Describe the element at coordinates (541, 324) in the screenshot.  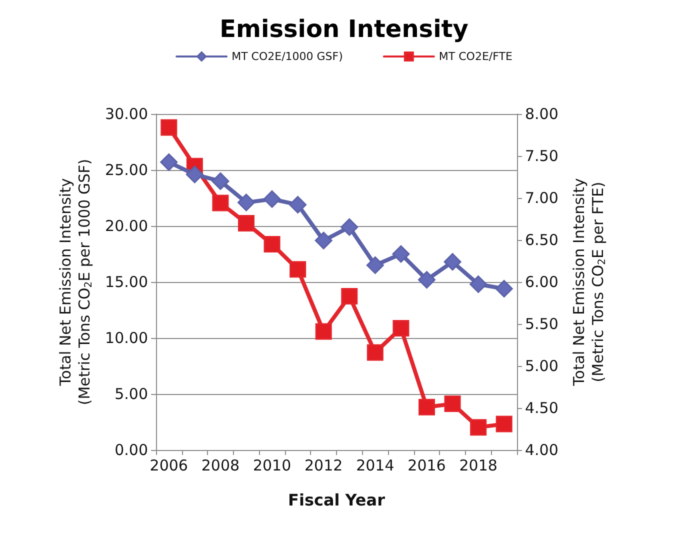
I see `y2-tick-label: 5.50` at that location.